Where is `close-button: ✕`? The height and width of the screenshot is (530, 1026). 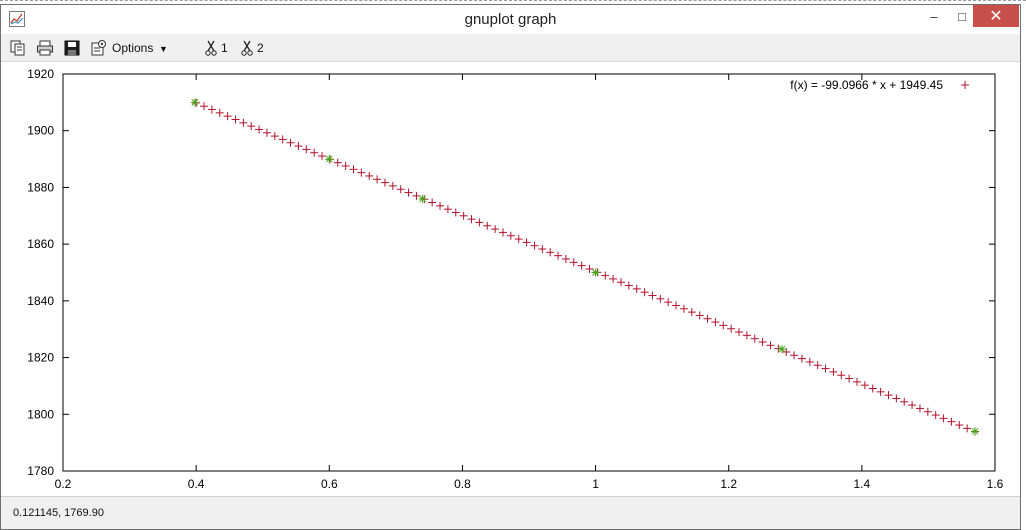
close-button: ✕ is located at coordinates (996, 16).